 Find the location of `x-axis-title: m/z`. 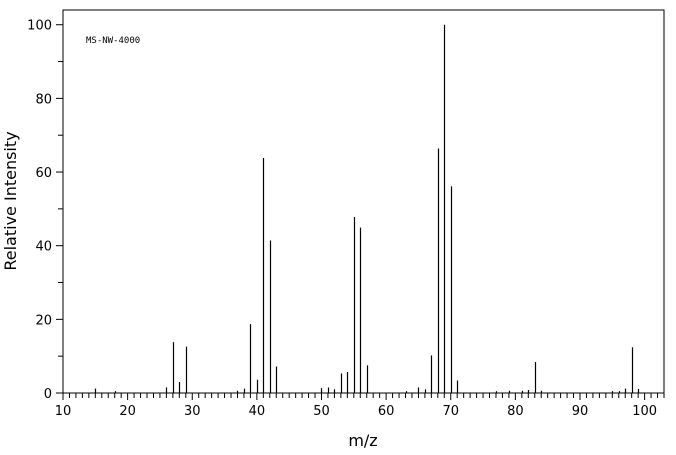

x-axis-title: m/z is located at coordinates (362, 440).